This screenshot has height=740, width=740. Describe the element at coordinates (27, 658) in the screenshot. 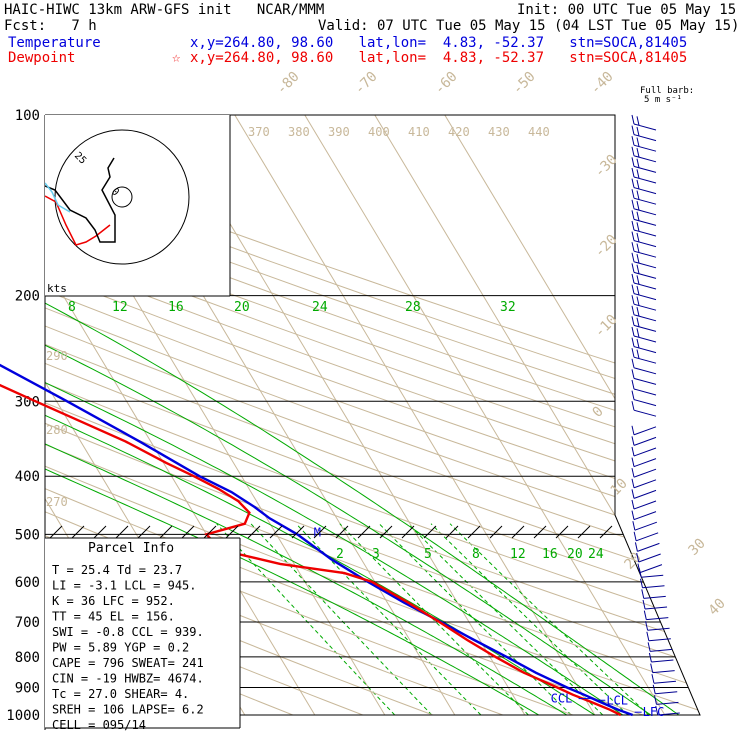

I see `pressure-label: 800` at that location.